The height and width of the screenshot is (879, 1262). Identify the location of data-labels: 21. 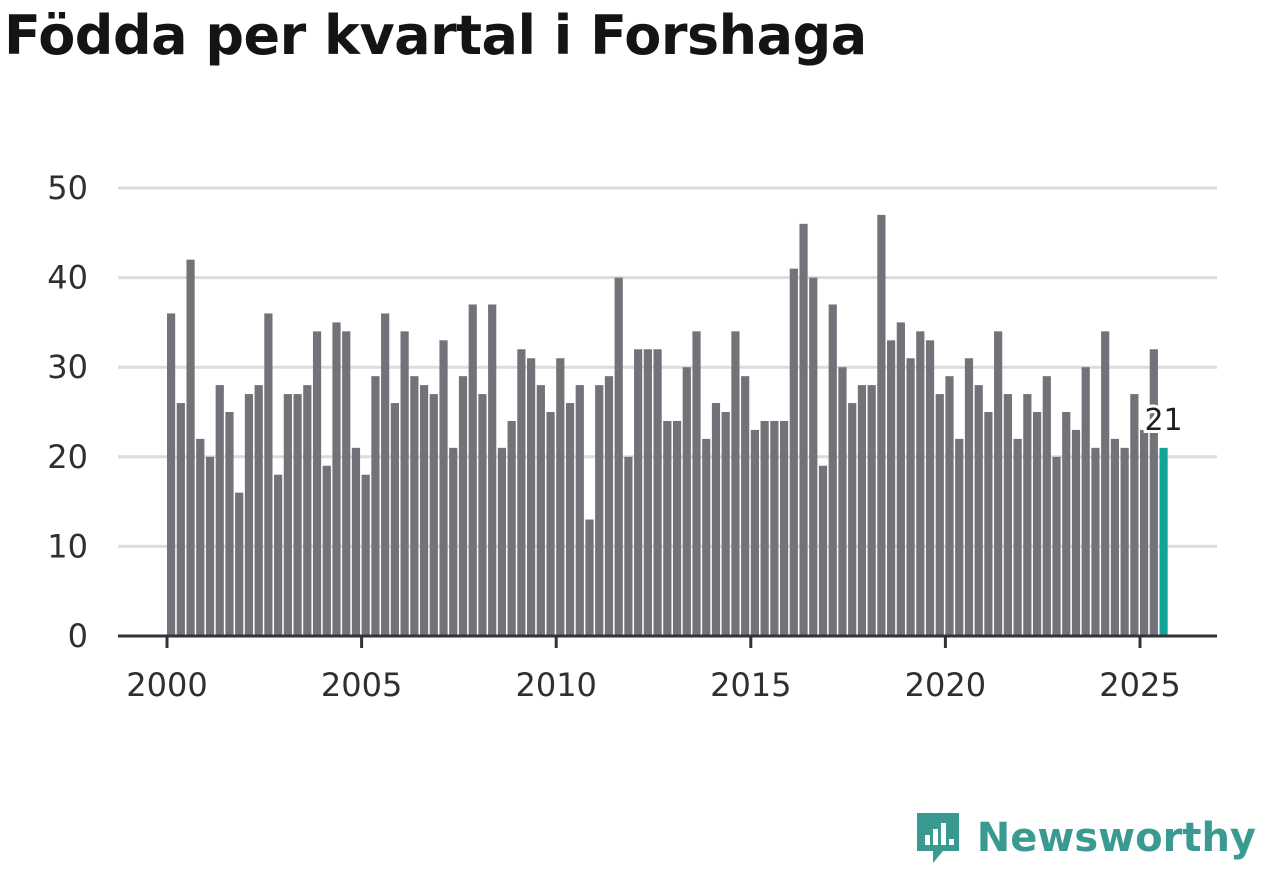
(1163, 420).